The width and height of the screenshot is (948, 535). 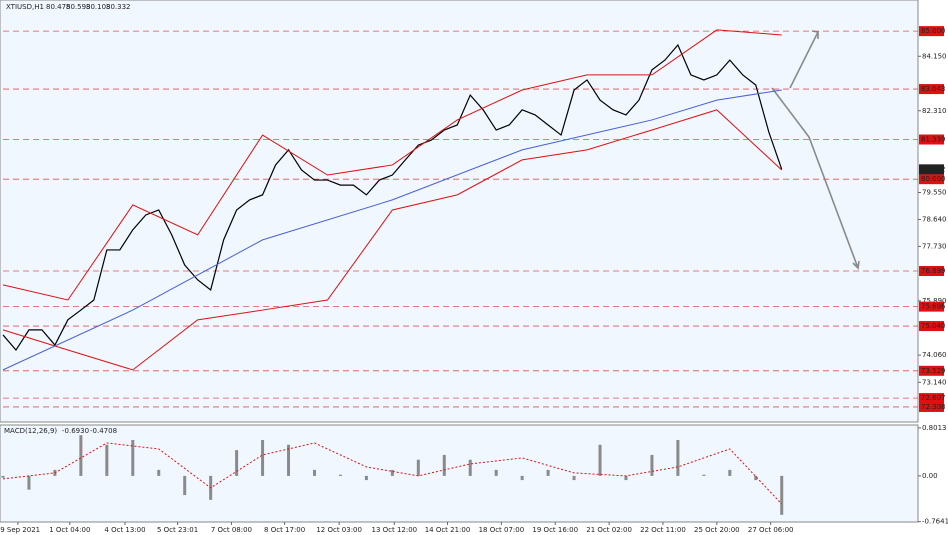 What do you see at coordinates (934, 111) in the screenshot?
I see `y-tick-label: 82.310` at bounding box center [934, 111].